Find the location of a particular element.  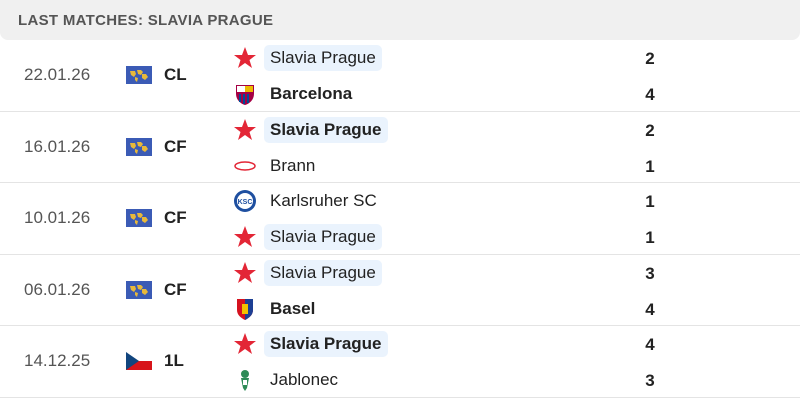

home-score: 4 is located at coordinates (650, 344).